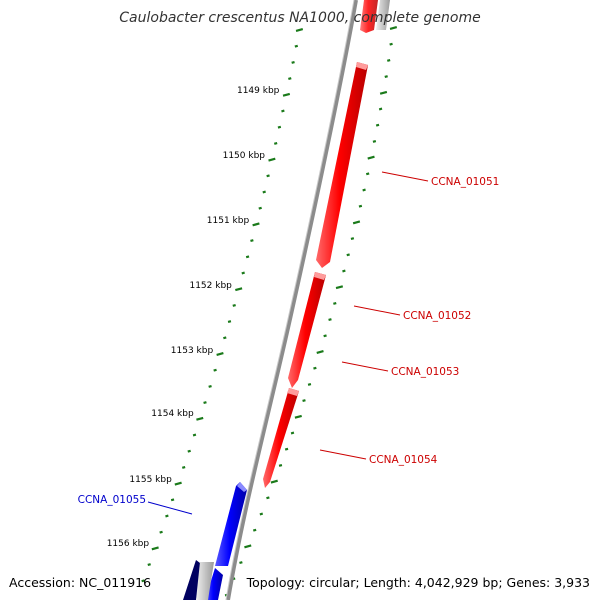 The height and width of the screenshot is (600, 600). What do you see at coordinates (192, 351) in the screenshot?
I see `tick-label: 1153 kbp` at bounding box center [192, 351].